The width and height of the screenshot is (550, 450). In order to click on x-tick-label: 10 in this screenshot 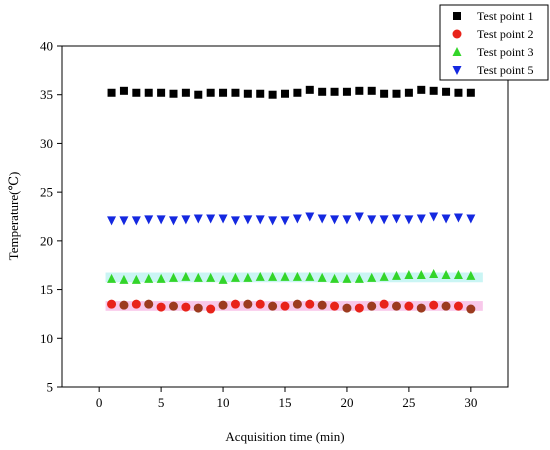, I will do `click(223, 402)`.